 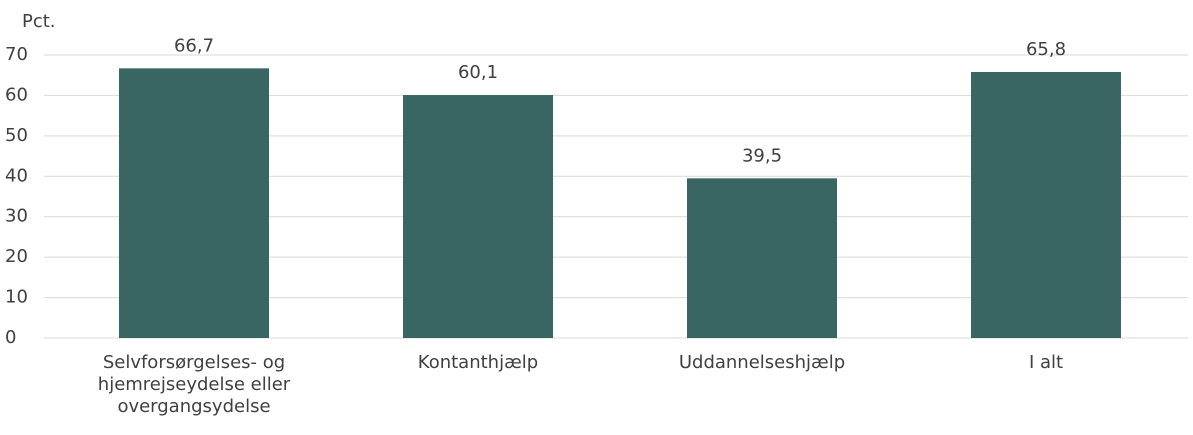 What do you see at coordinates (16, 135) in the screenshot?
I see `y-tick-label: 50` at bounding box center [16, 135].